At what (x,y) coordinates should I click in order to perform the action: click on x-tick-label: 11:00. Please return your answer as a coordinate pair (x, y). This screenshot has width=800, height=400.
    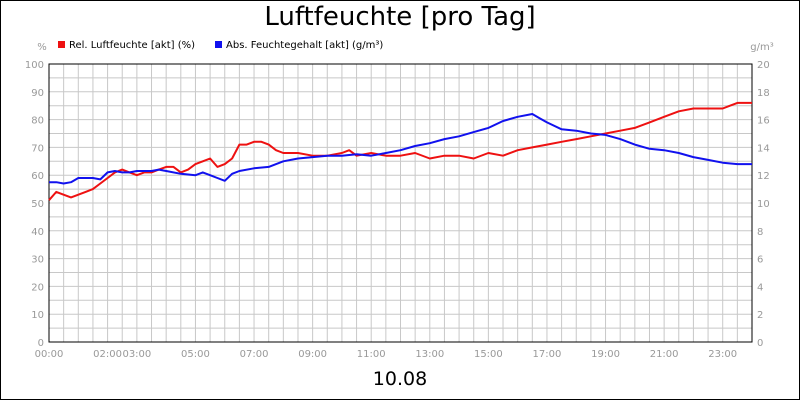
    Looking at the image, I should click on (371, 354).